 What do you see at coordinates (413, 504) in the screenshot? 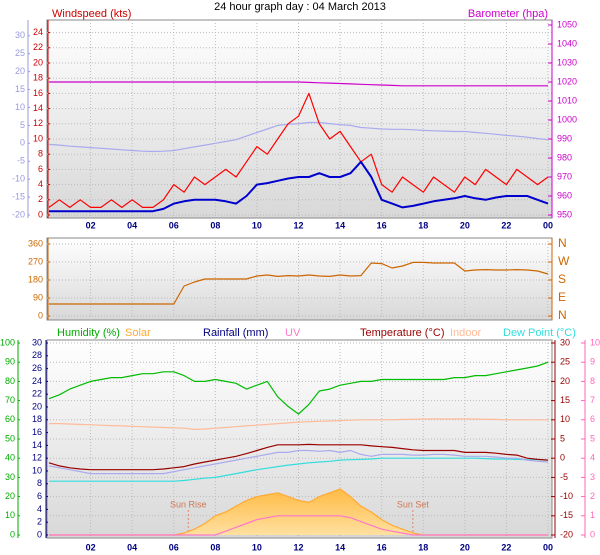
I see `annotation: Sun Set` at bounding box center [413, 504].